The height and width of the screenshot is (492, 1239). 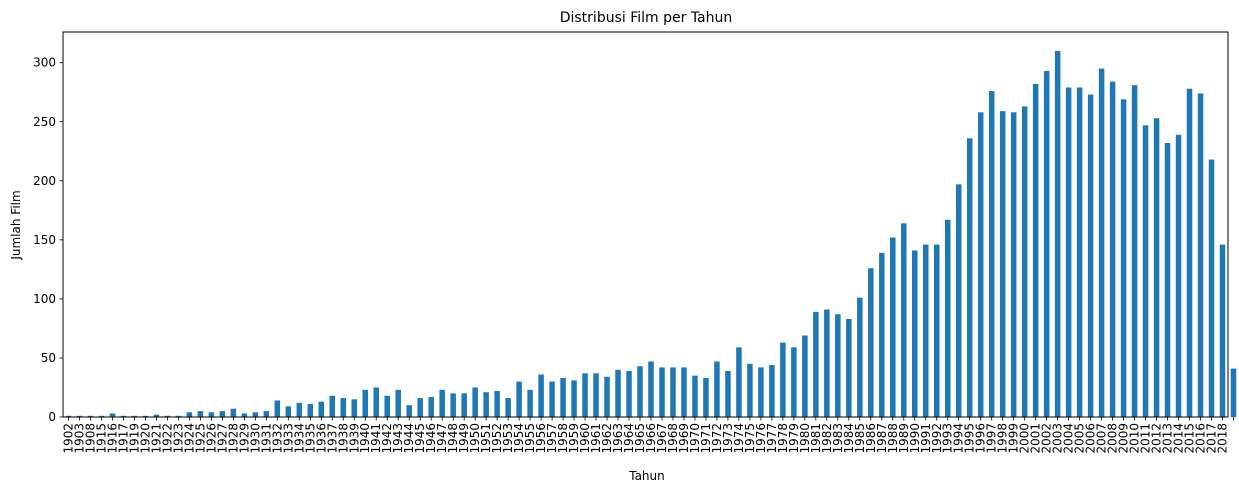 I want to click on bar-1991, so click(x=926, y=330).